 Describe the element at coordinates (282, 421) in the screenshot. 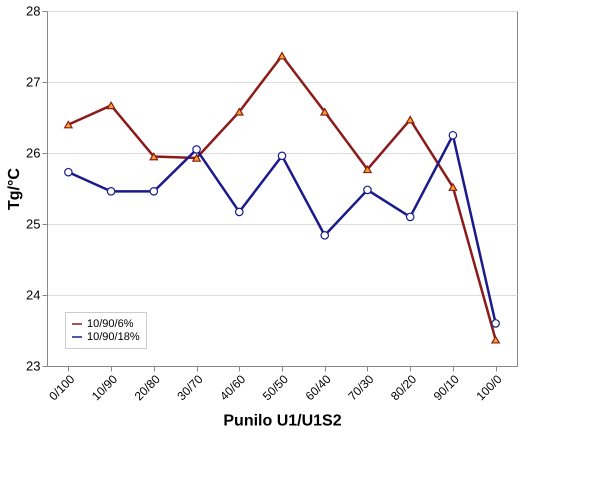

I see `x-axis-title: Punilo U1/U1S2` at that location.